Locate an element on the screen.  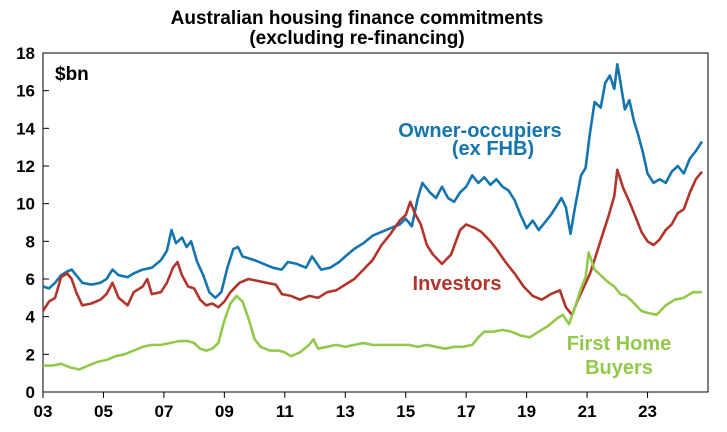
y-axis-unit-label: $bn is located at coordinates (72, 74).